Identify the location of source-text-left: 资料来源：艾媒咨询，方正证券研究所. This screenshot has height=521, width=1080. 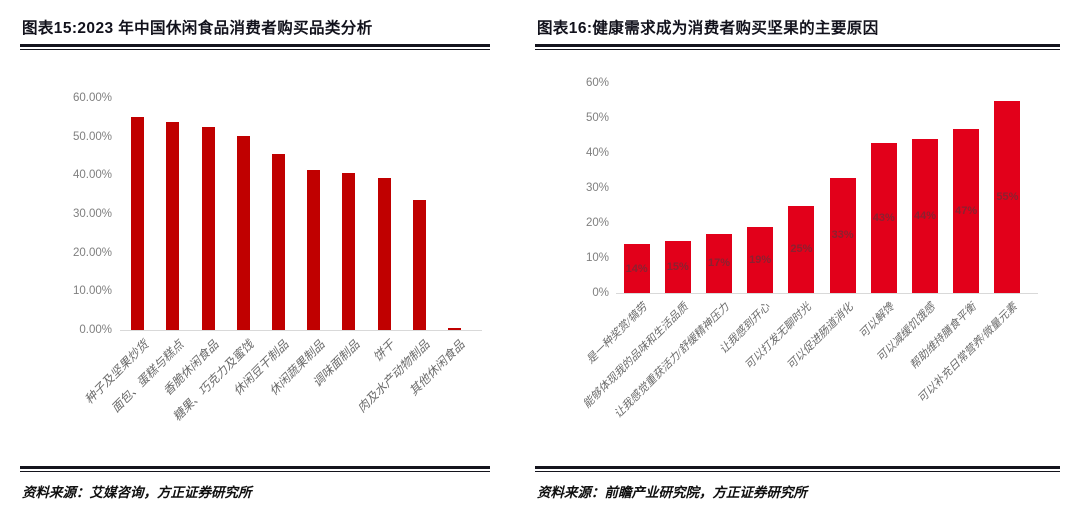
(137, 492).